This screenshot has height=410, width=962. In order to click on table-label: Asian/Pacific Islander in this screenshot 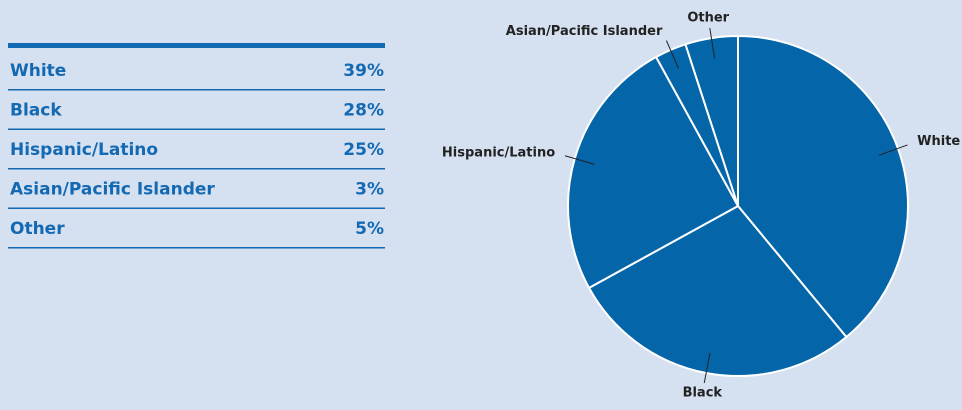, I will do `click(112, 190)`.